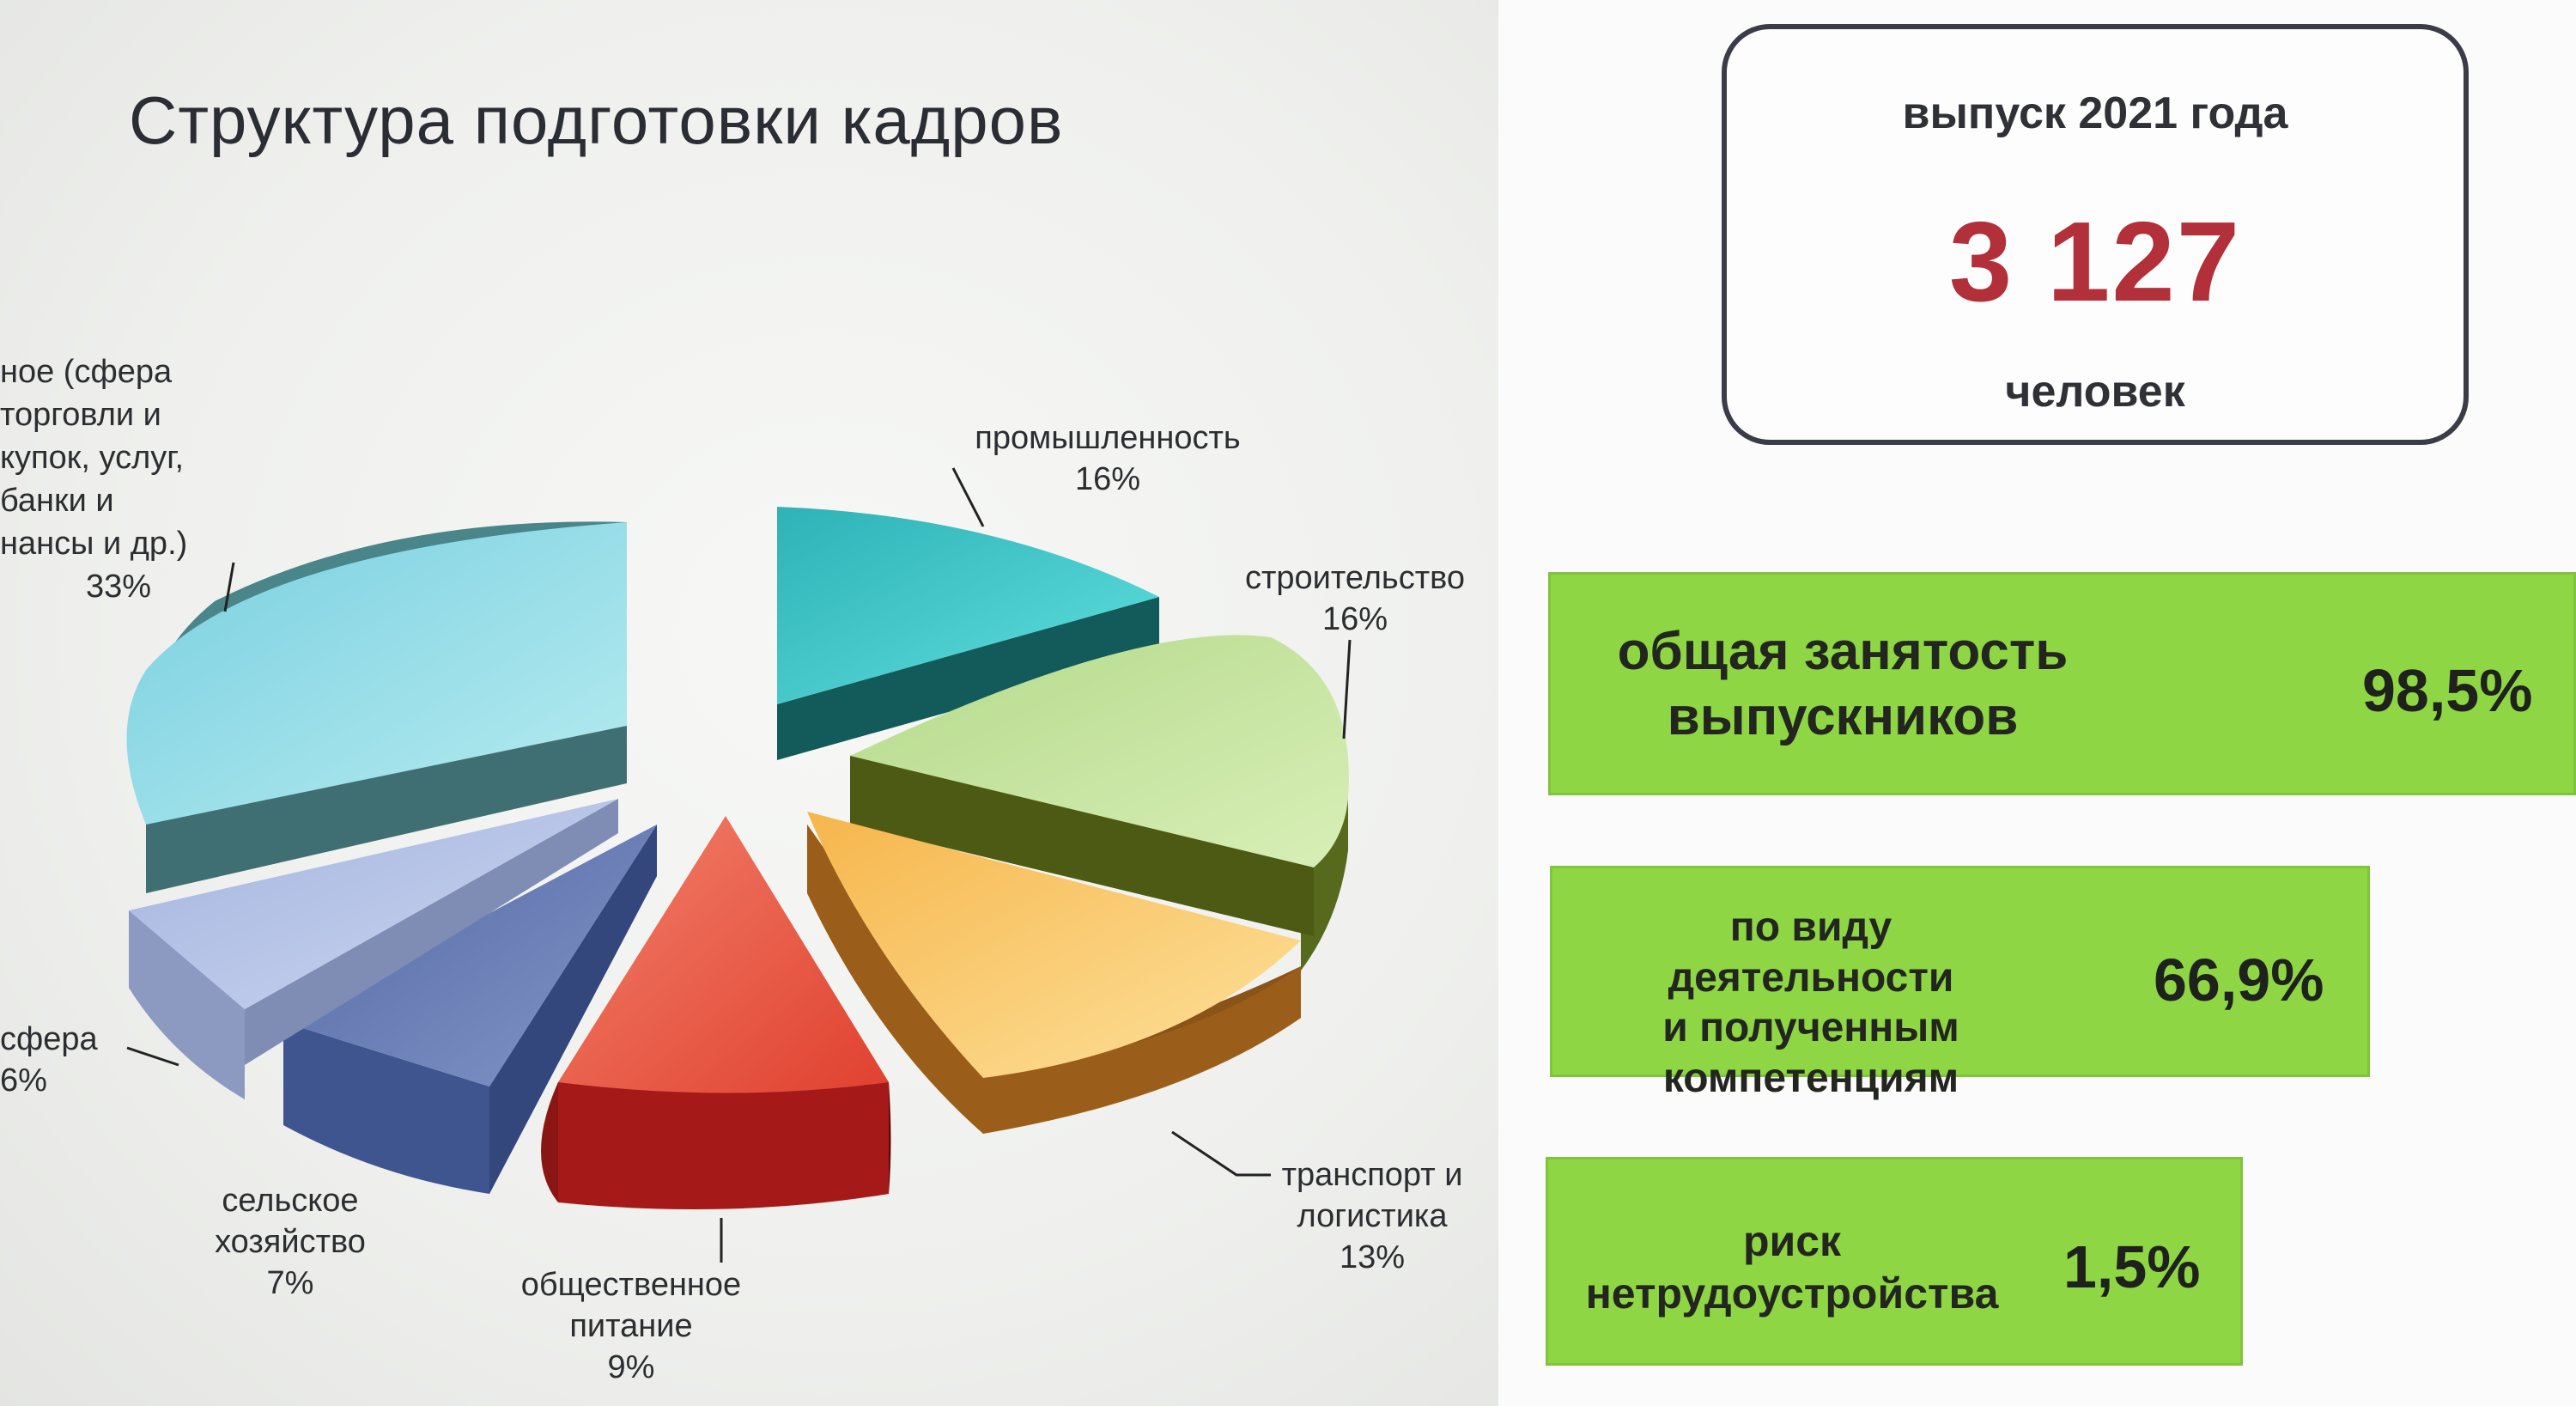 The width and height of the screenshot is (2576, 1406). I want to click on card-unemployment-risk: риск нетрудоустройства 1,5%, so click(1894, 1261).